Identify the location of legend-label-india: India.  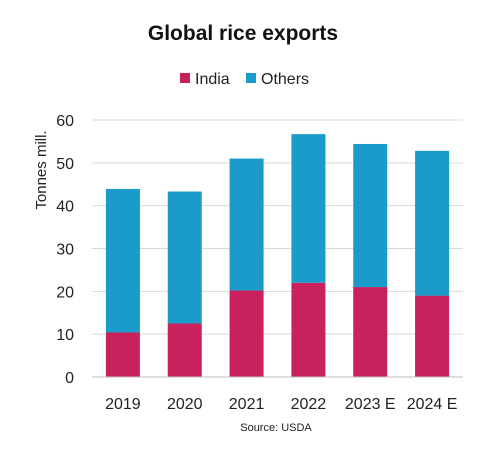
(212, 79).